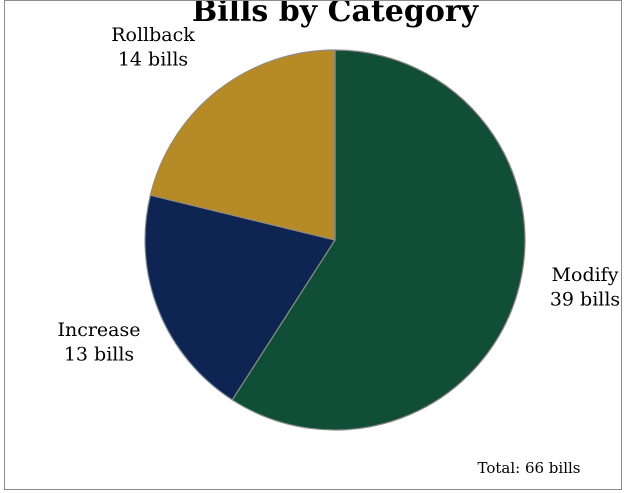 This screenshot has height=493, width=628. I want to click on chart-title: Bills by Category, so click(336, 15).